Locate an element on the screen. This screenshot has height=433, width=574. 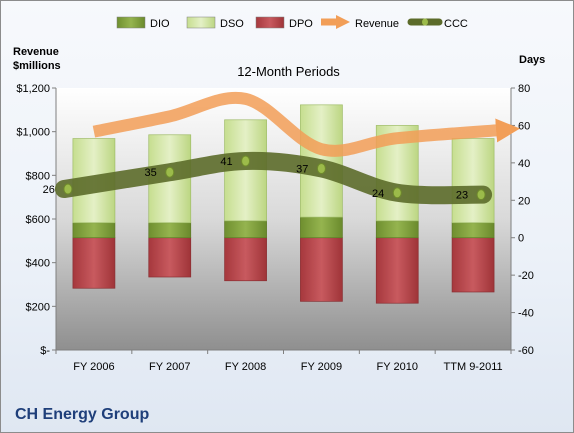
right-tick-label: 80 is located at coordinates (524, 89).